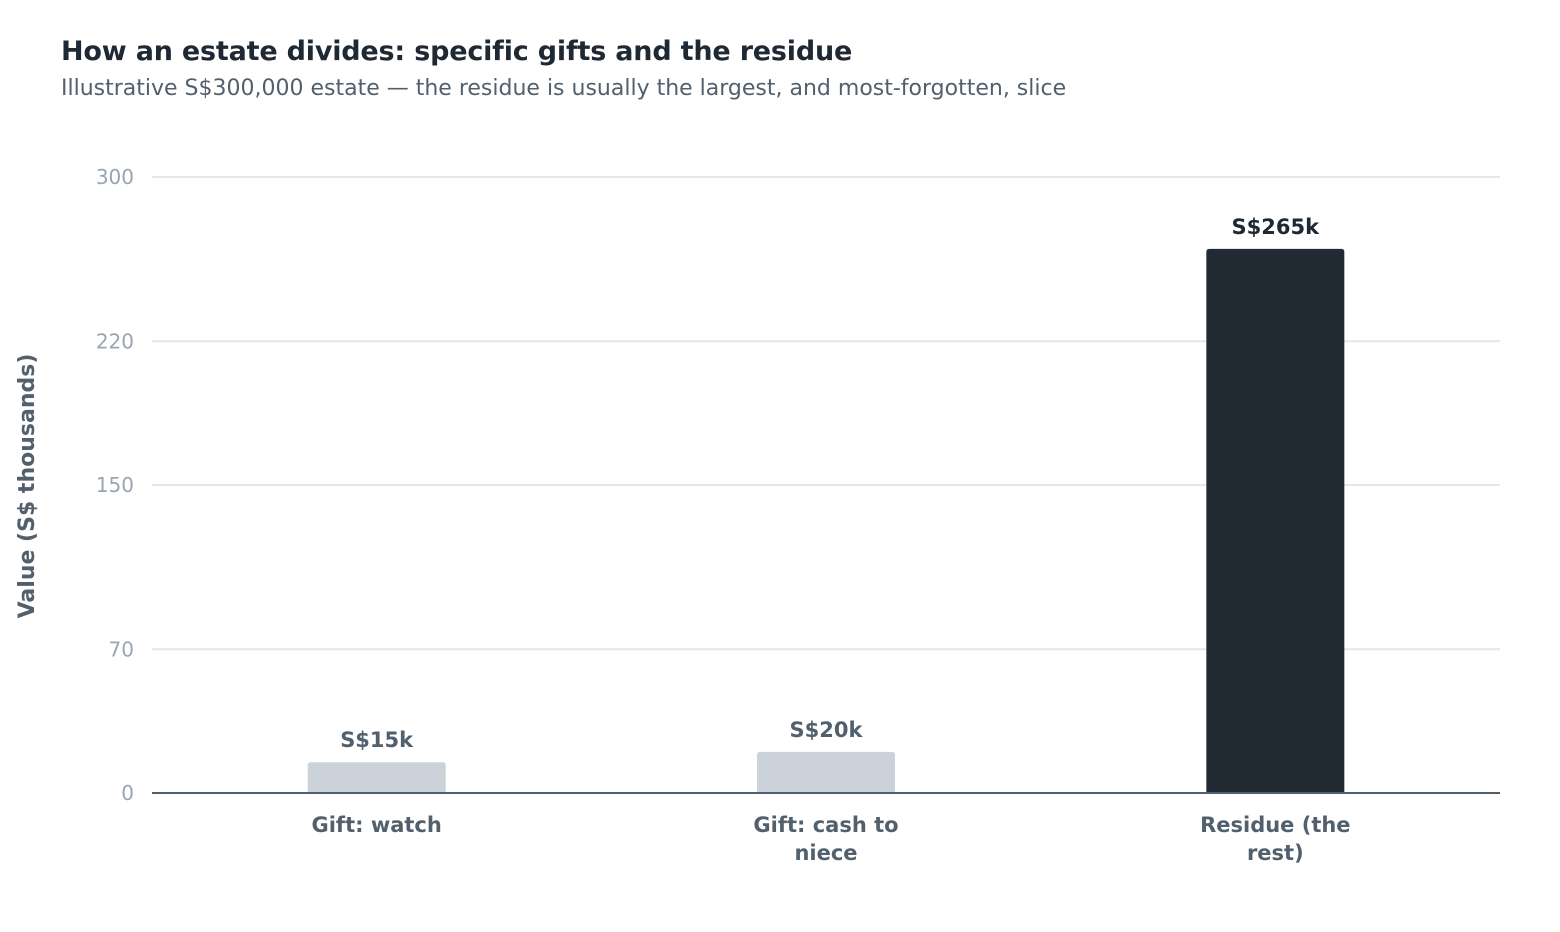 This screenshot has width=1560, height=932. I want to click on y-axis-title: Value (S$ thousands), so click(27, 486).